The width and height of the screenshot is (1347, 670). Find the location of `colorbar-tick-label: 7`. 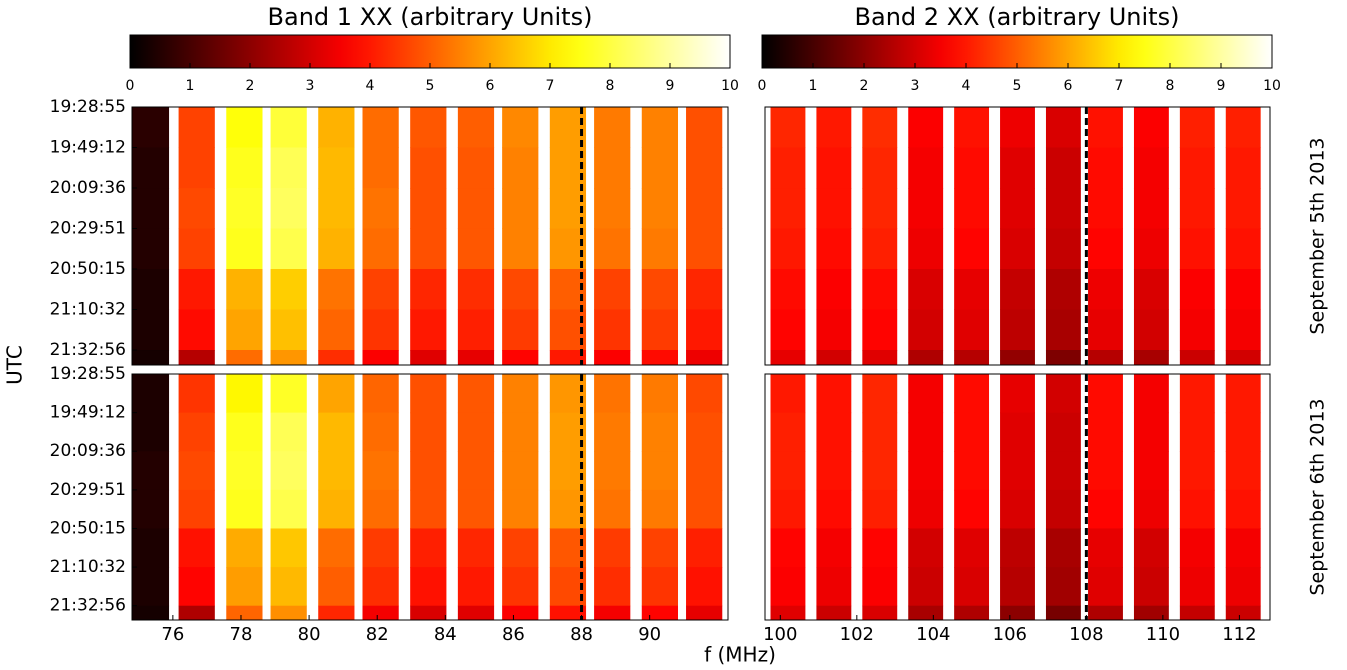

colorbar-tick-label: 7 is located at coordinates (1119, 86).